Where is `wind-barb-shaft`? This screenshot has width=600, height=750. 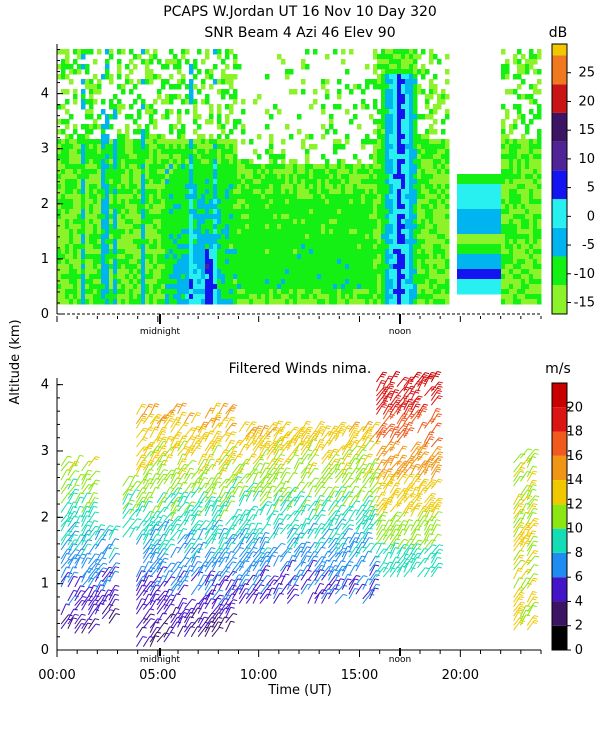 wind-barb-shaft is located at coordinates (71, 521).